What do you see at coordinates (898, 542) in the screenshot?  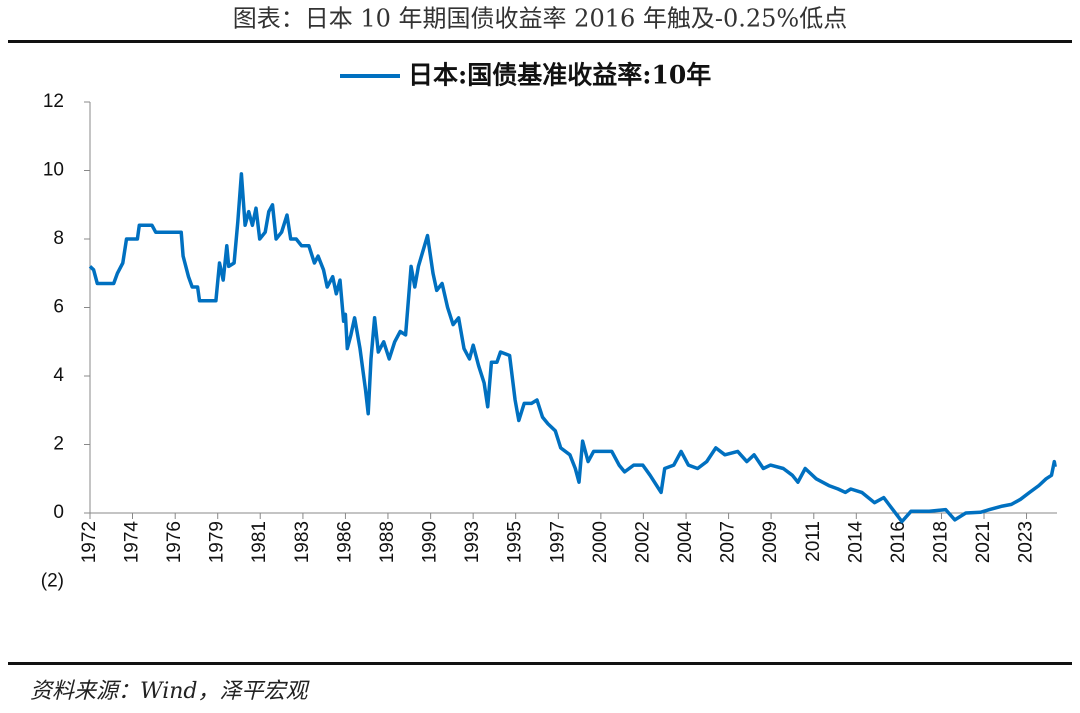 I see `x-tick-label: 2016` at bounding box center [898, 542].